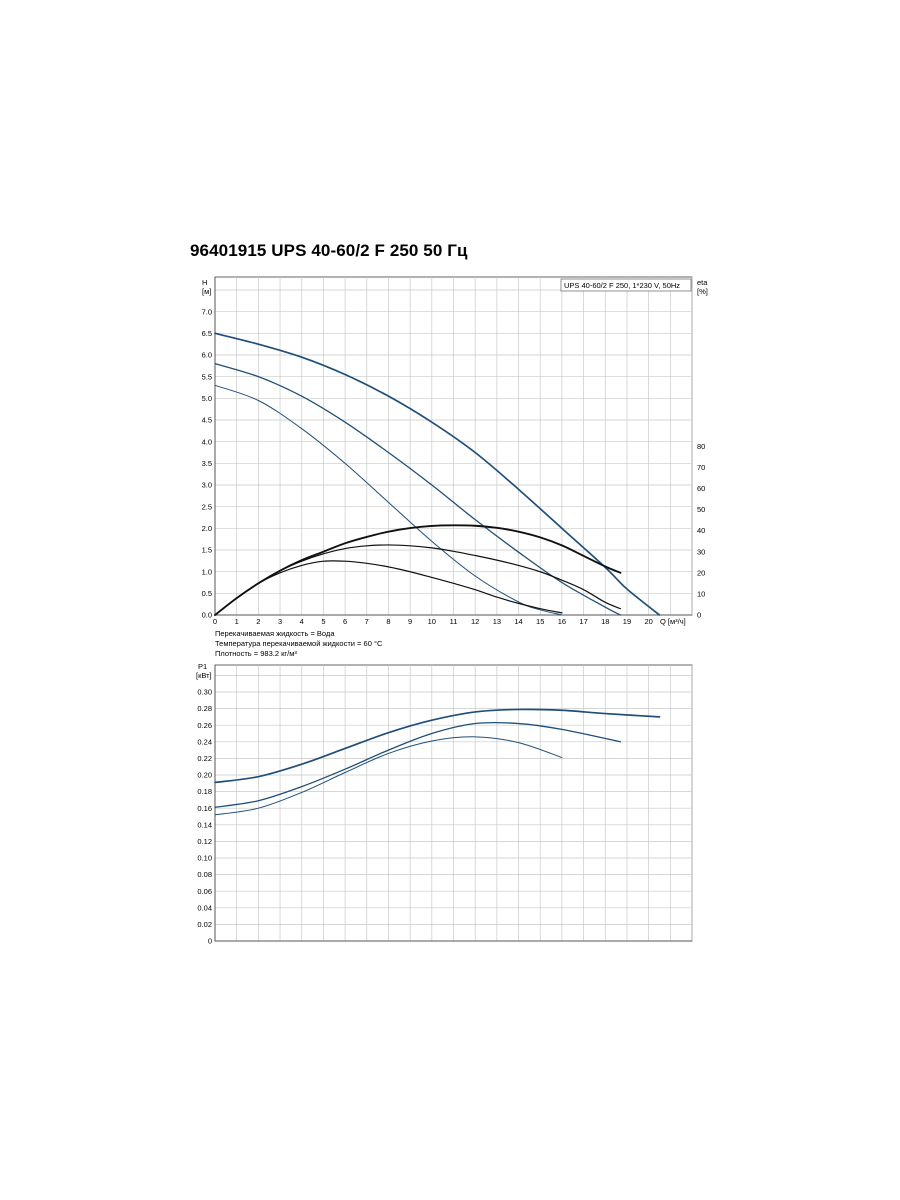 This screenshot has height=1200, width=900. Describe the element at coordinates (207, 615) in the screenshot. I see `head-y-tick-label: 0.0` at that location.